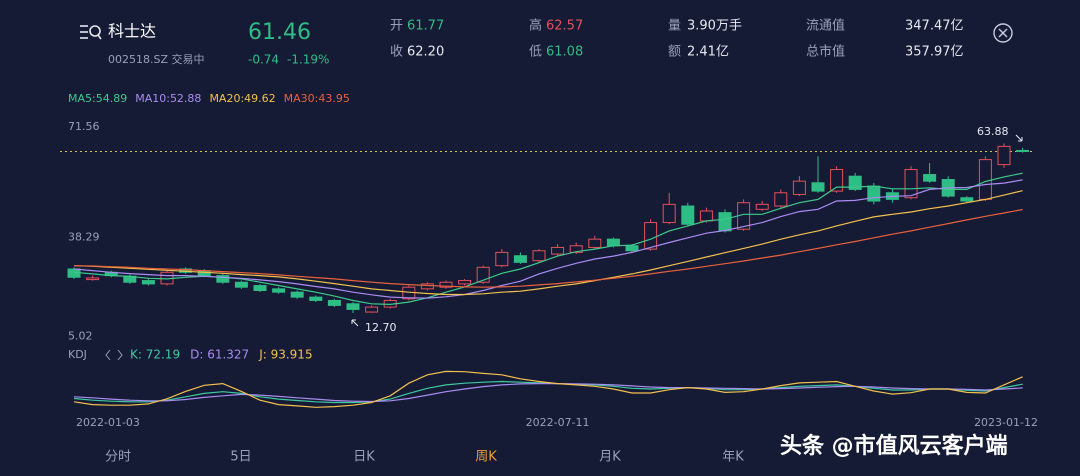 The image size is (1080, 476). Describe the element at coordinates (84, 236) in the screenshot. I see `y-tick-label: 38.29` at that location.